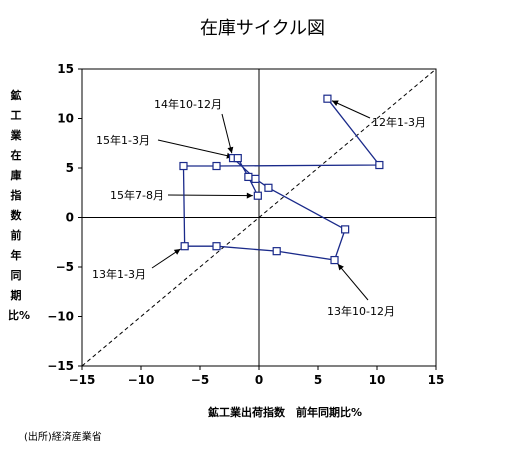 The height and width of the screenshot is (461, 525). What do you see at coordinates (436, 380) in the screenshot?
I see `x-tick-label: 15` at bounding box center [436, 380].